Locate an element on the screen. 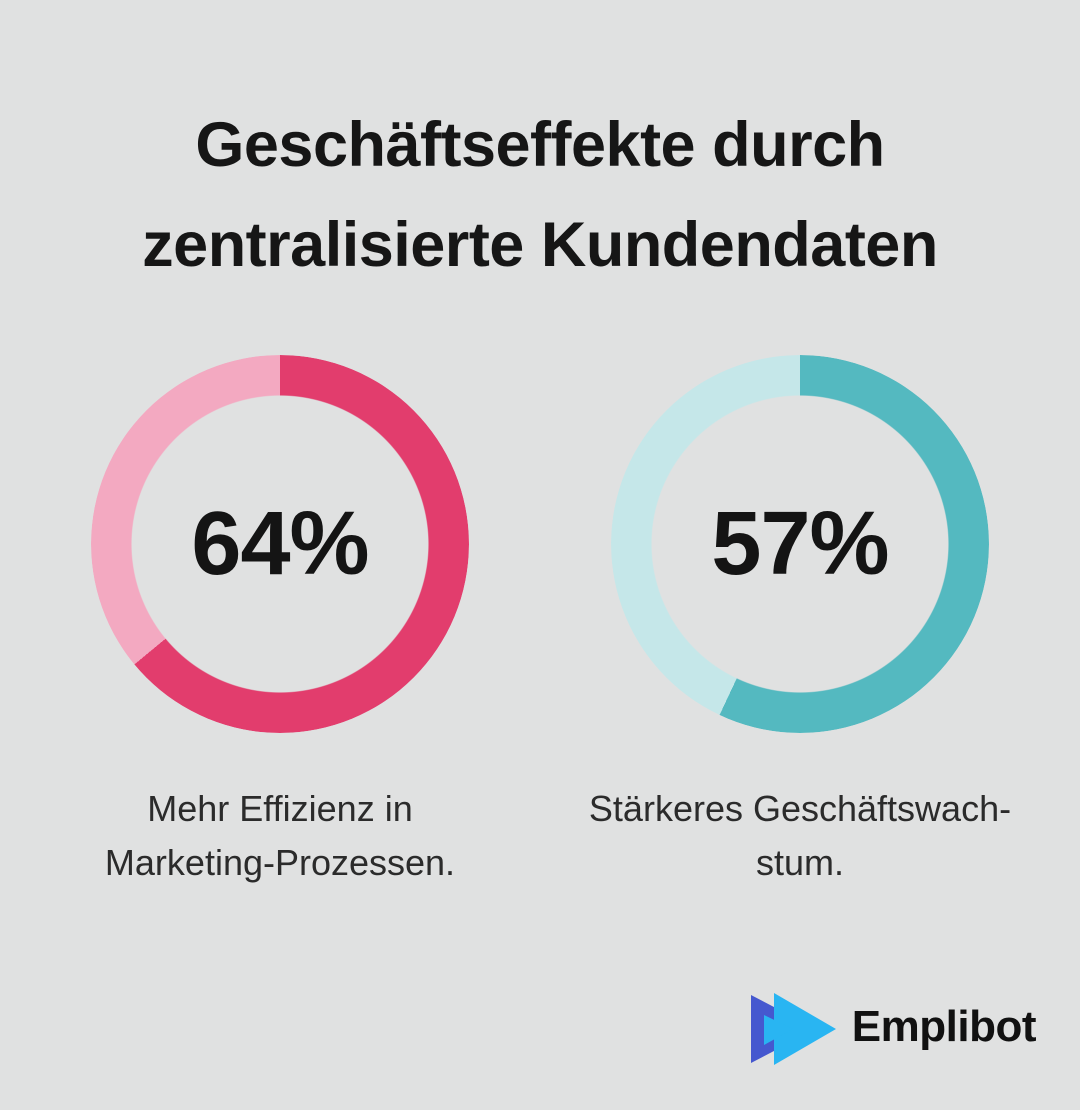  emplibot-wordmark: Emplibot is located at coordinates (944, 1026).